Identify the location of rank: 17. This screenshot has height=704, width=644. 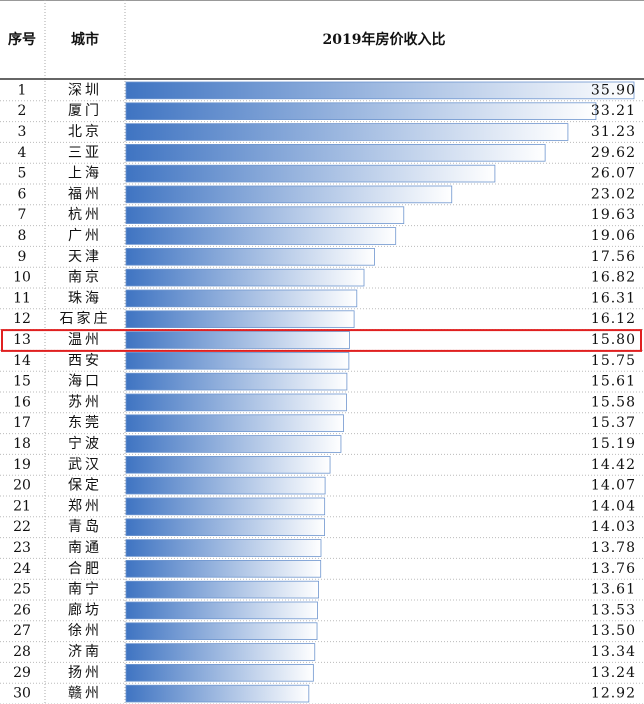
(22, 423).